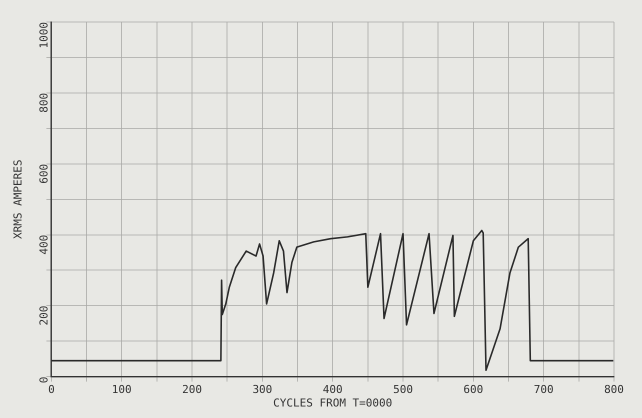 The height and width of the screenshot is (418, 642). Describe the element at coordinates (43, 244) in the screenshot. I see `y-tick-label: 400` at that location.